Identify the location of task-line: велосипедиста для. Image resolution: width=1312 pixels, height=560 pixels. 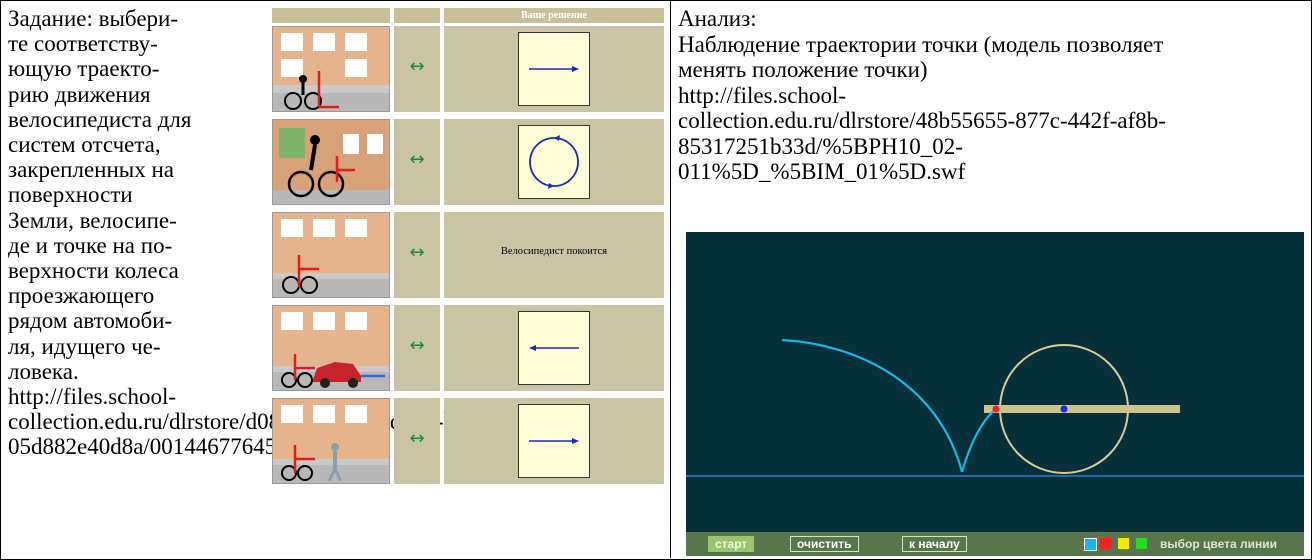
(100, 119).